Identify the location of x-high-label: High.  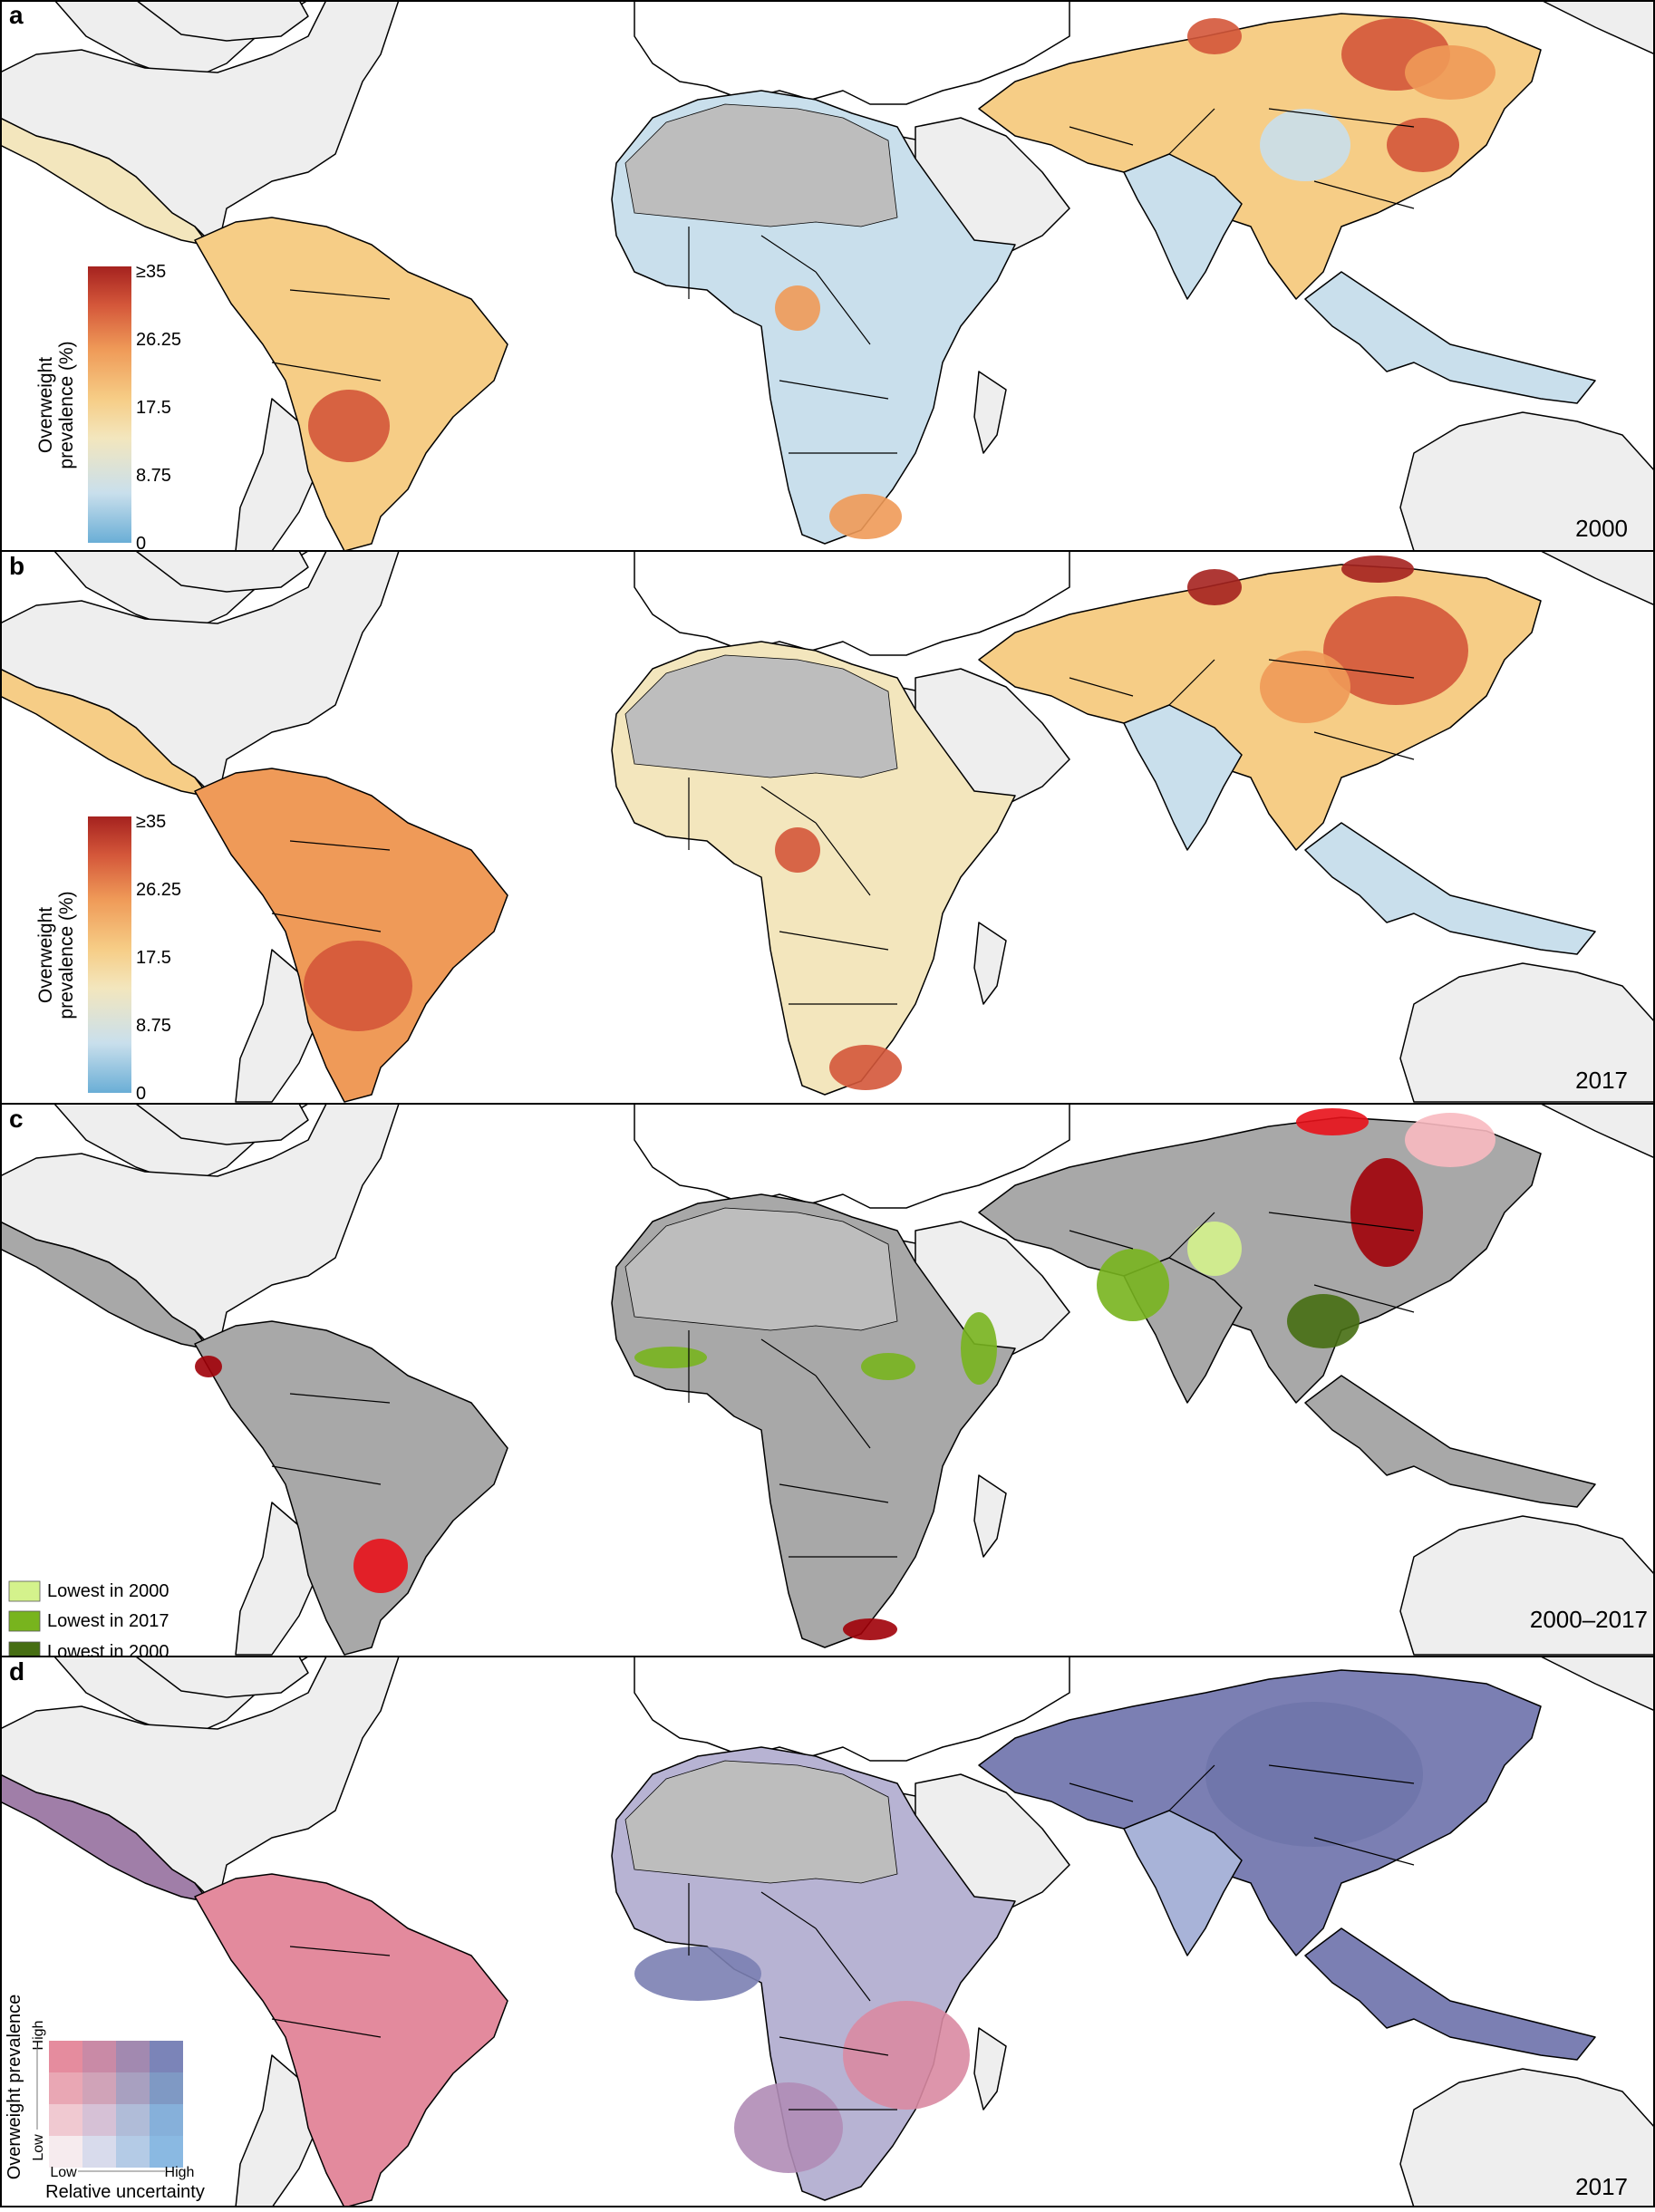
(180, 2172).